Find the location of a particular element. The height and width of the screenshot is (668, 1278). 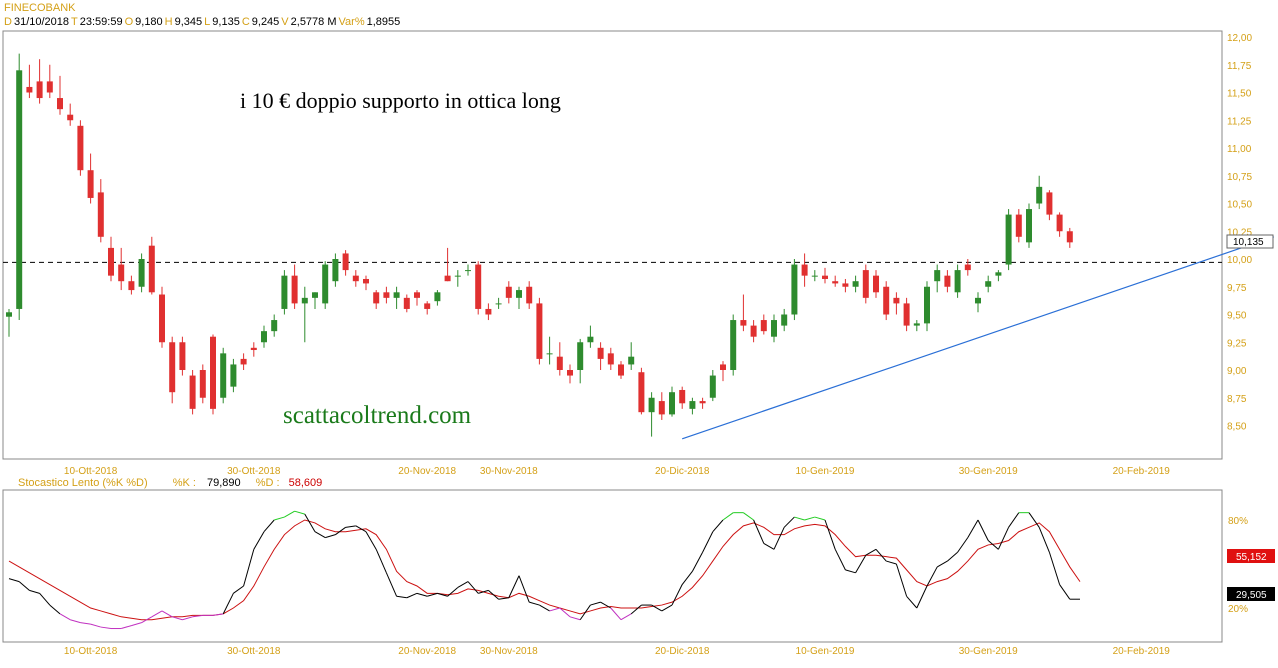

d-value-badge-label: 55,152 is located at coordinates (1251, 557).